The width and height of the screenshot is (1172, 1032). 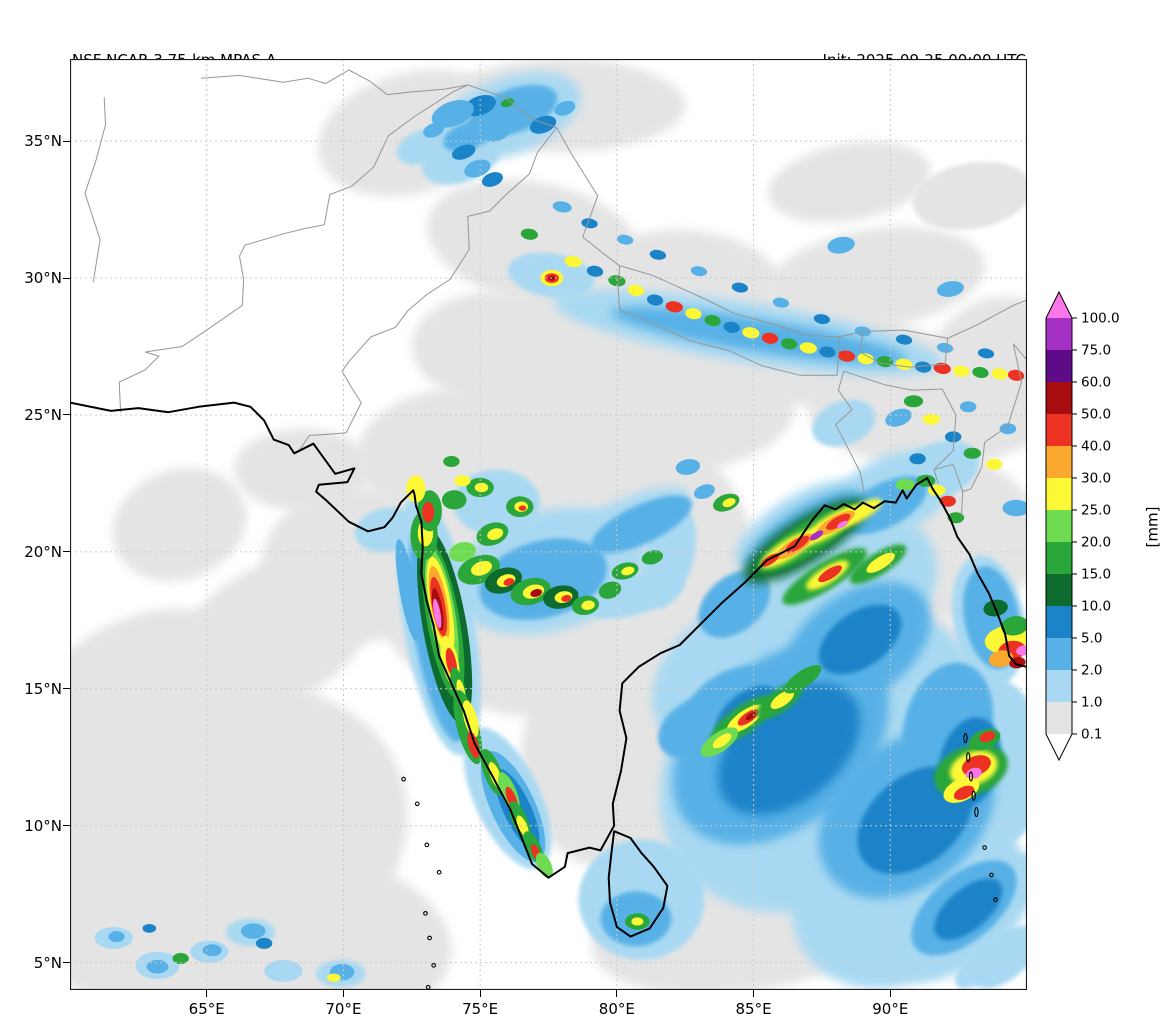 I want to click on x-tick-label: 75°E, so click(x=480, y=1009).